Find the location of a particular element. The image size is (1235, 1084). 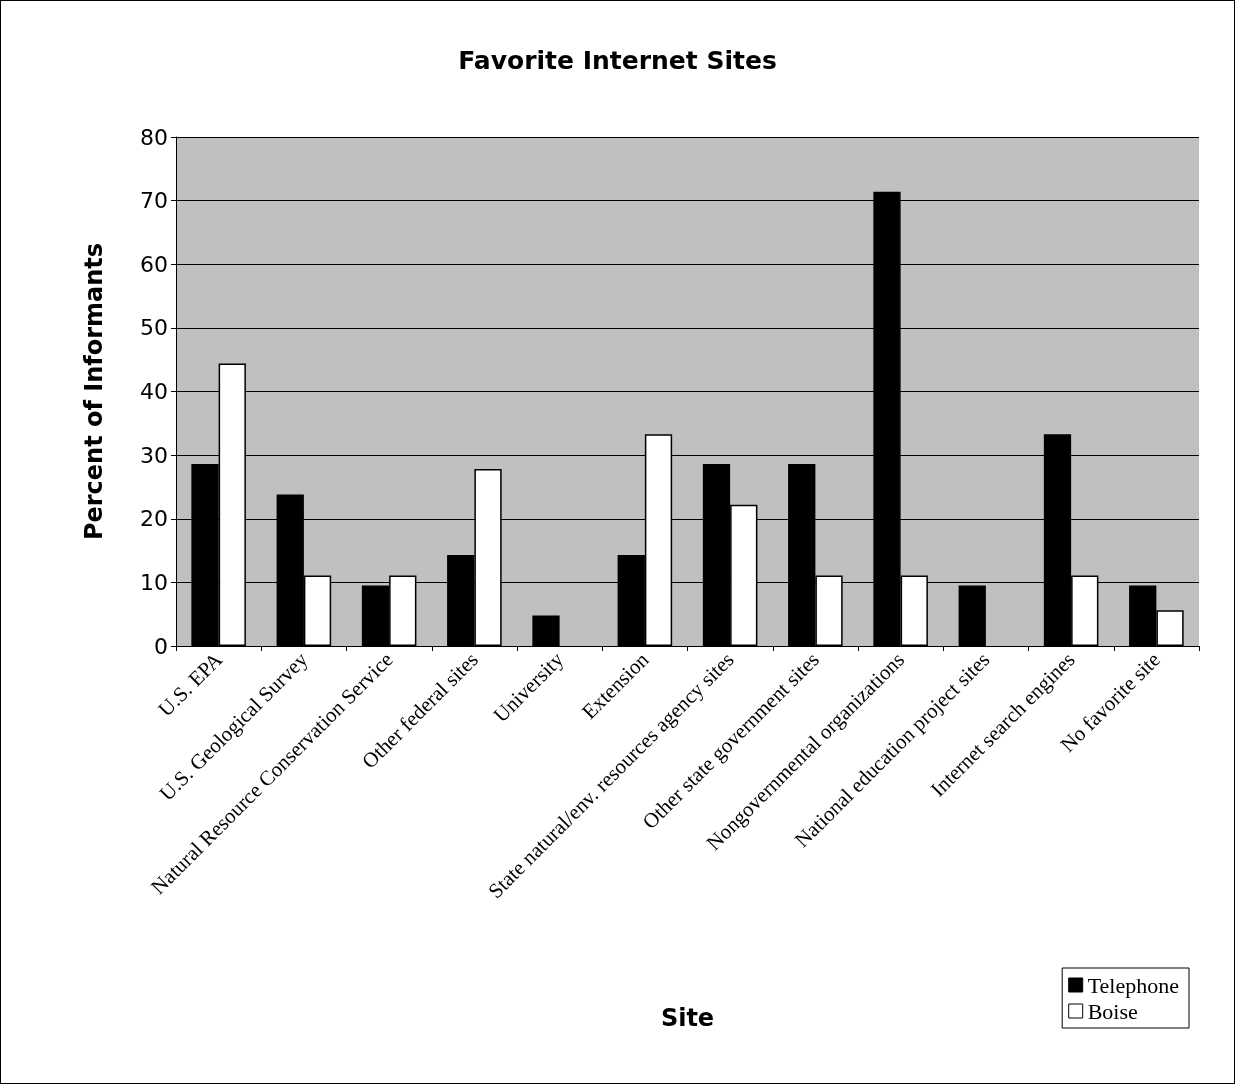

y-tick-label: 20 is located at coordinates (154, 519).